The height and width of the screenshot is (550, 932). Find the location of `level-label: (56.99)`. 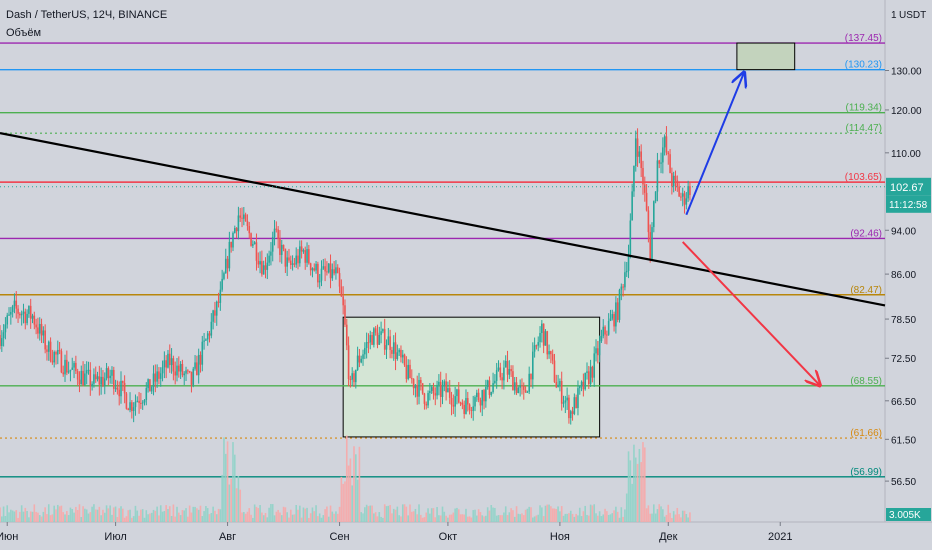

level-label: (56.99) is located at coordinates (866, 472).